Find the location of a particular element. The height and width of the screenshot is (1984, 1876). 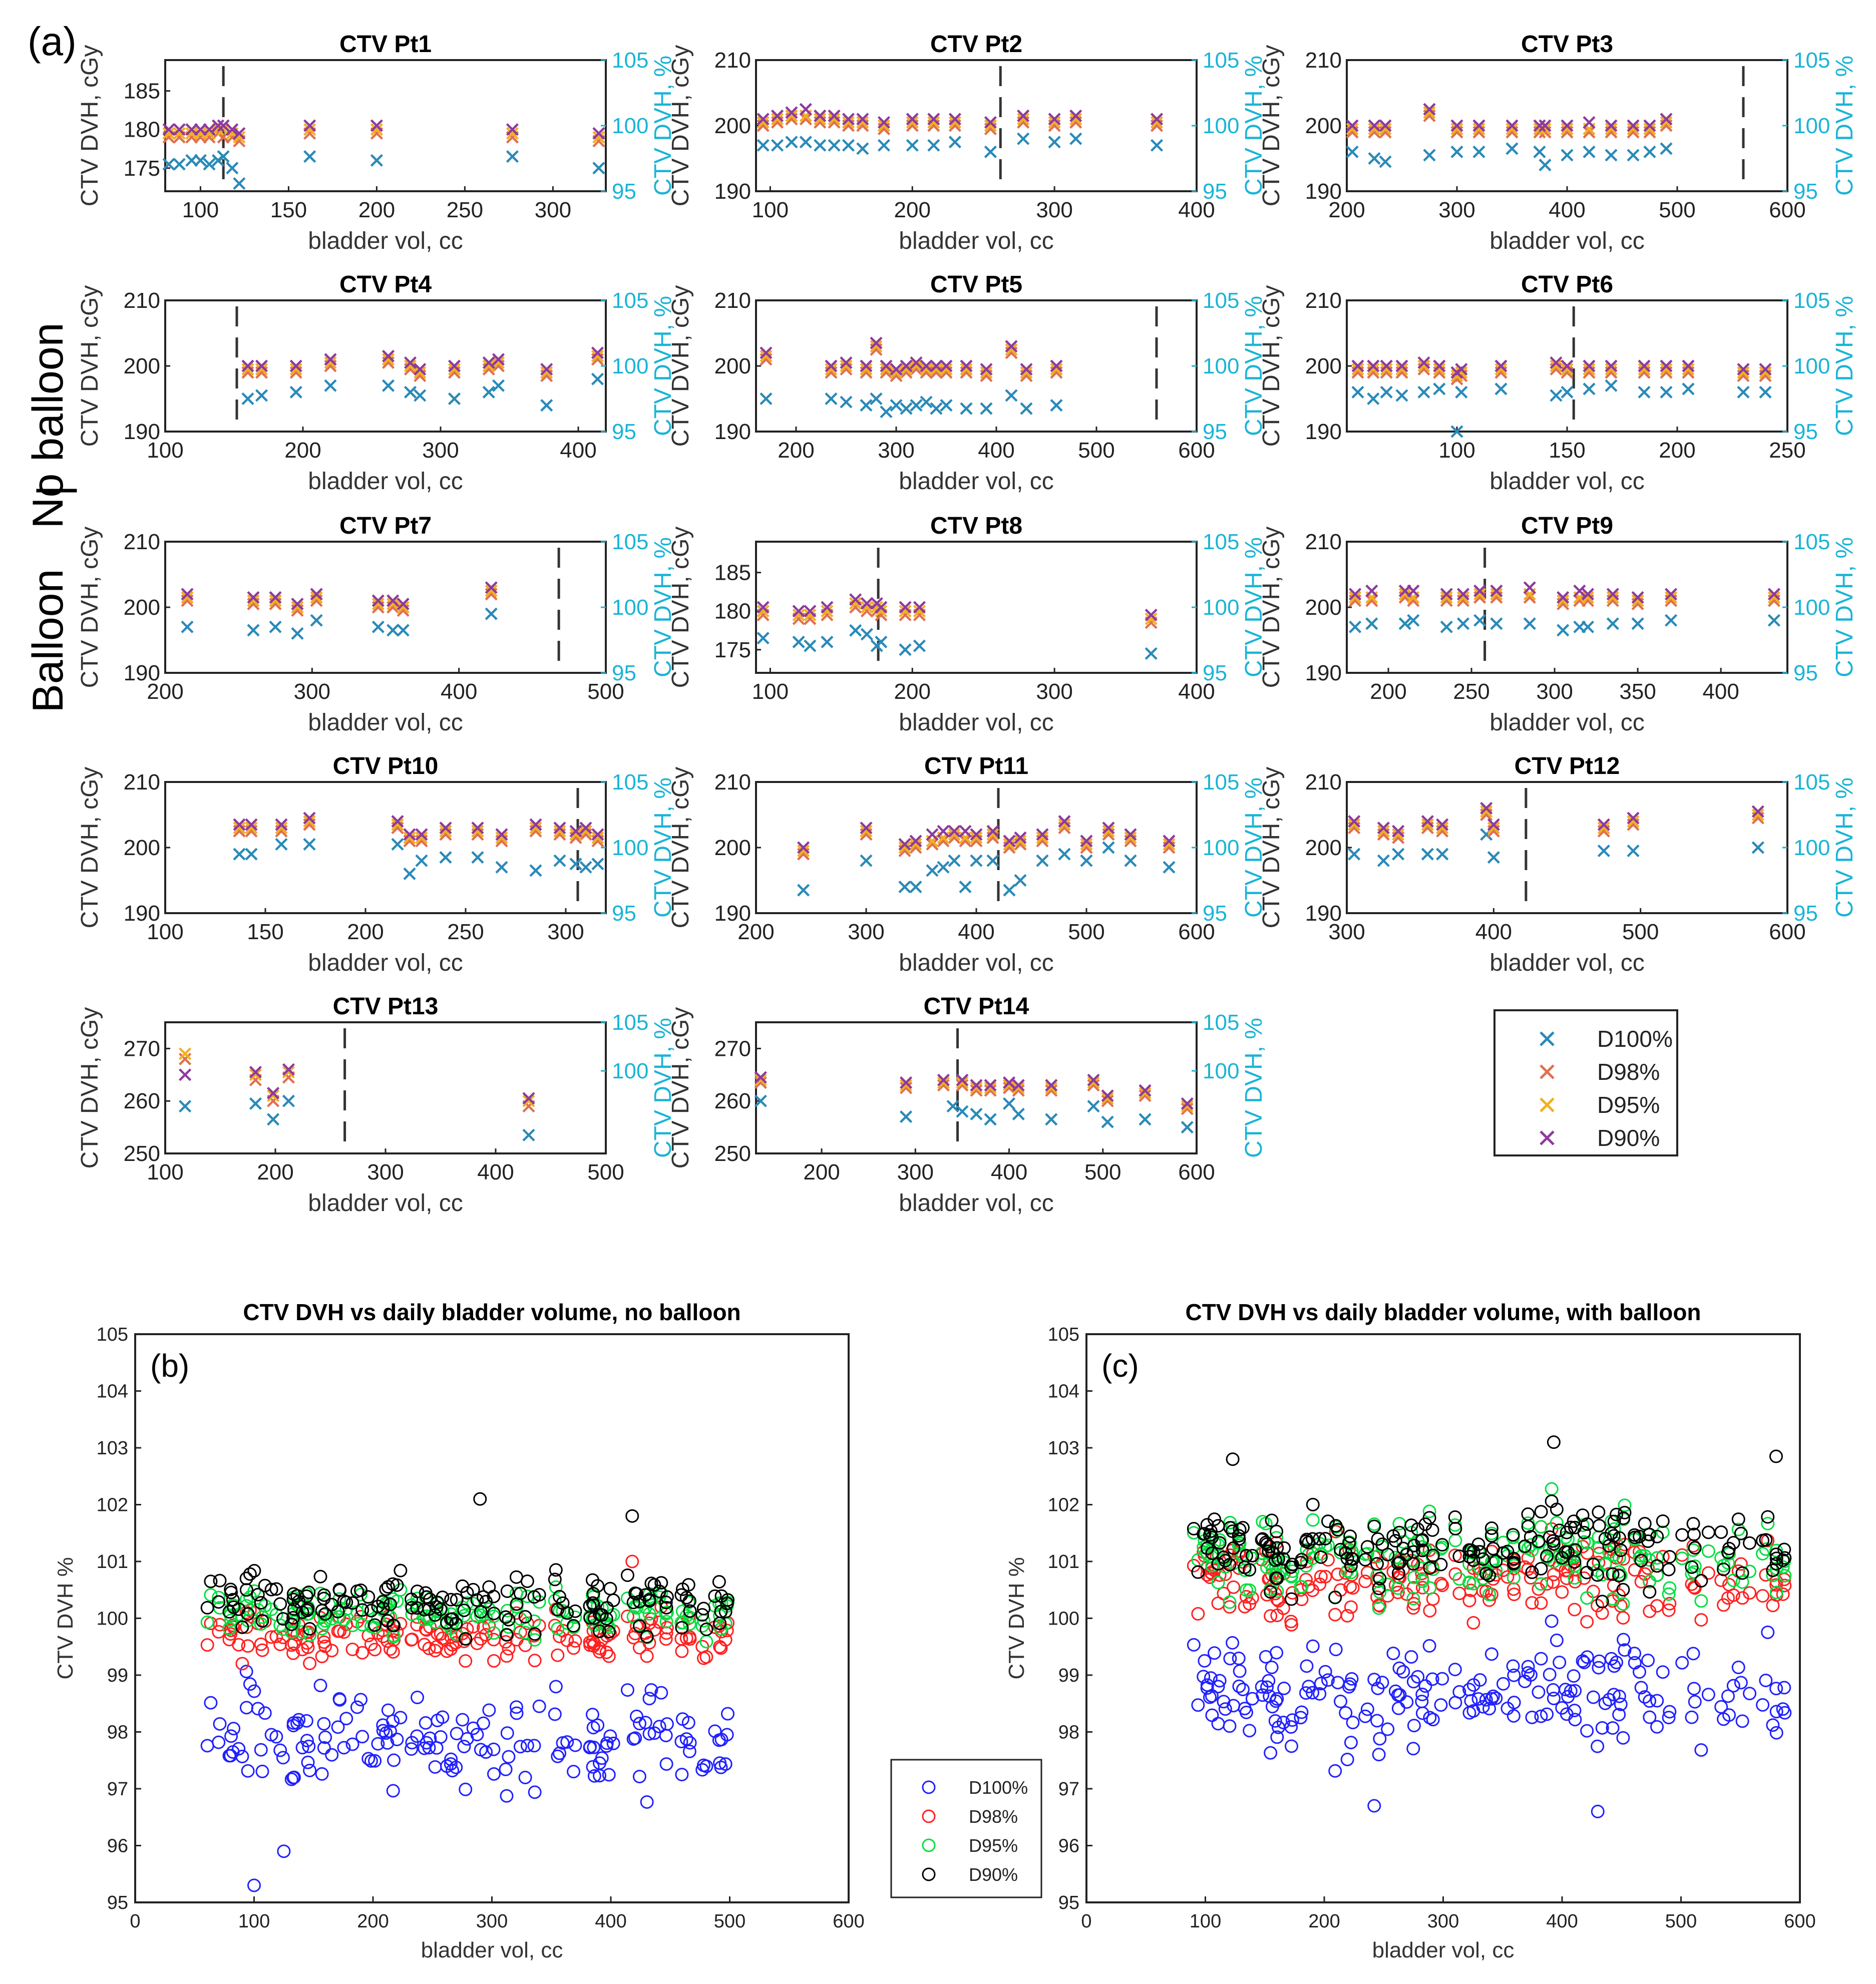

ctv-pt10-d90-point is located at coordinates (501, 835).